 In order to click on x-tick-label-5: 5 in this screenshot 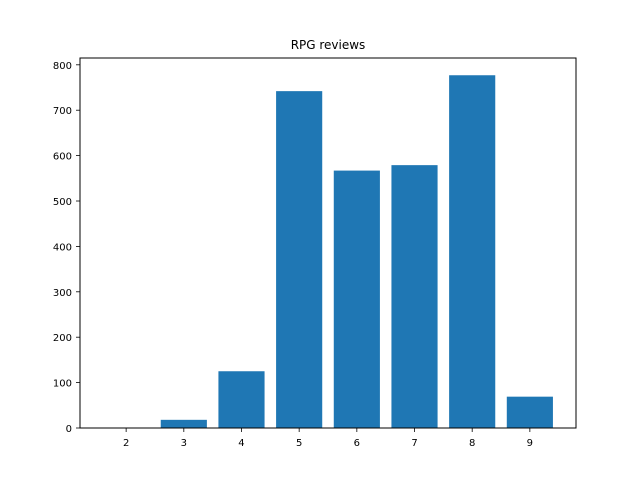, I will do `click(299, 443)`.